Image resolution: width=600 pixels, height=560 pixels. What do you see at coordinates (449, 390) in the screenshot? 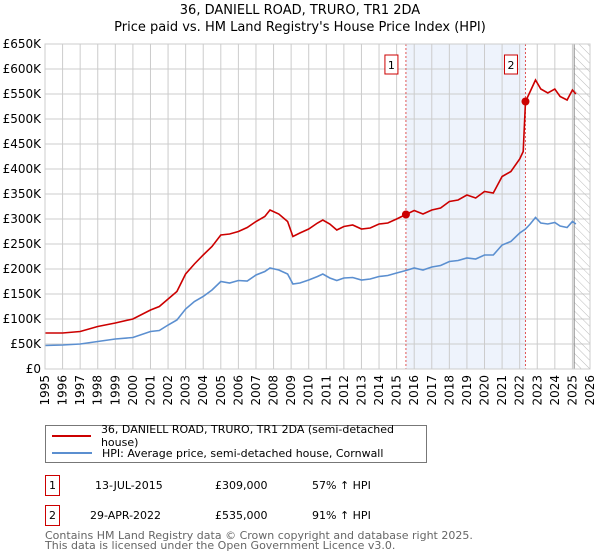
I see `x-tick-label: 2018` at bounding box center [449, 390].